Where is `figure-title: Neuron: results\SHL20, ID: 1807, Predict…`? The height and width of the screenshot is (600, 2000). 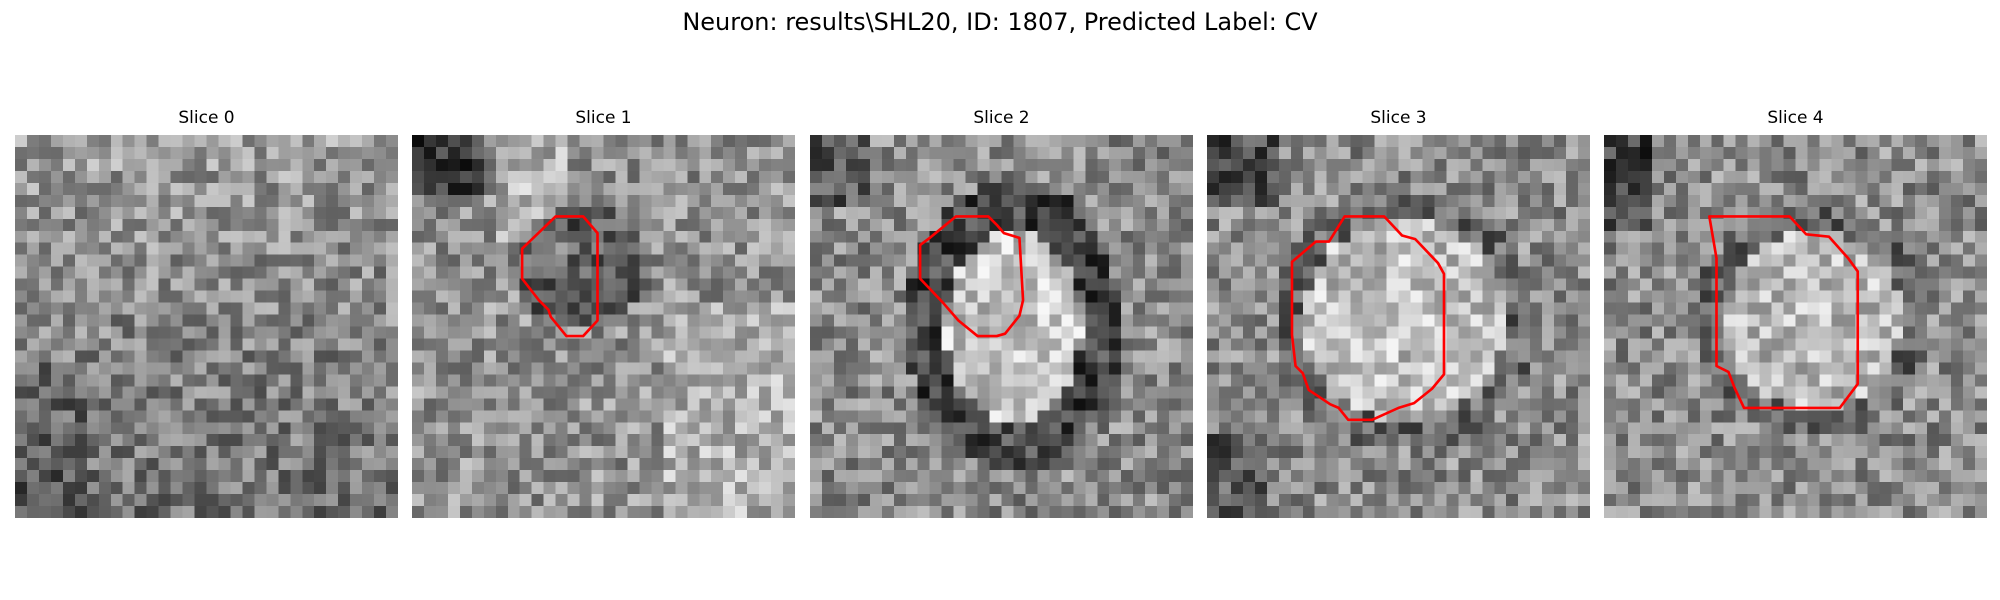 figure-title: Neuron: results\SHL20, ID: 1807, Predict… is located at coordinates (1000, 22).